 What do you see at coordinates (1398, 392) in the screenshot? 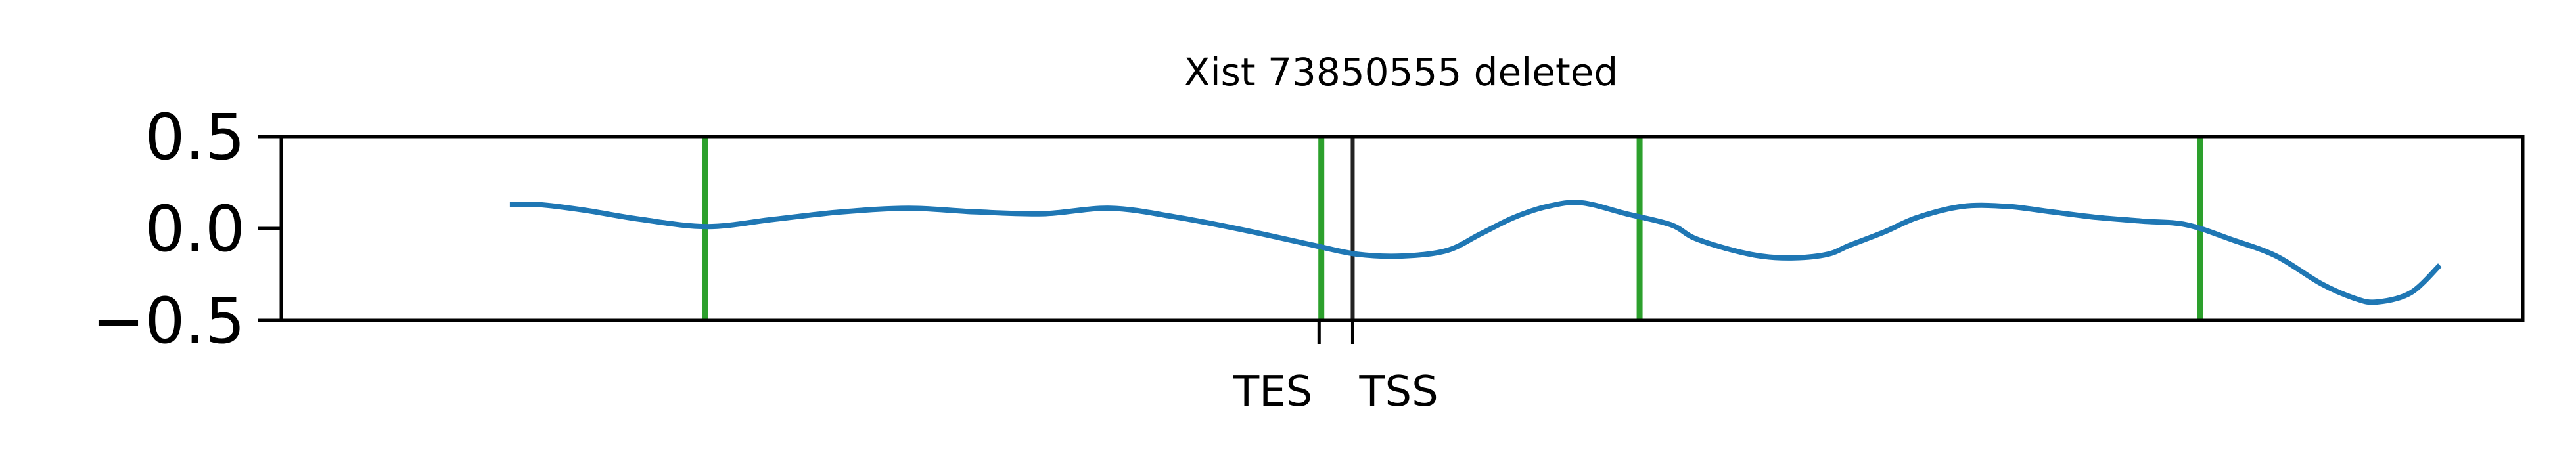
I see `xtick-label-tss: TSS` at bounding box center [1398, 392].